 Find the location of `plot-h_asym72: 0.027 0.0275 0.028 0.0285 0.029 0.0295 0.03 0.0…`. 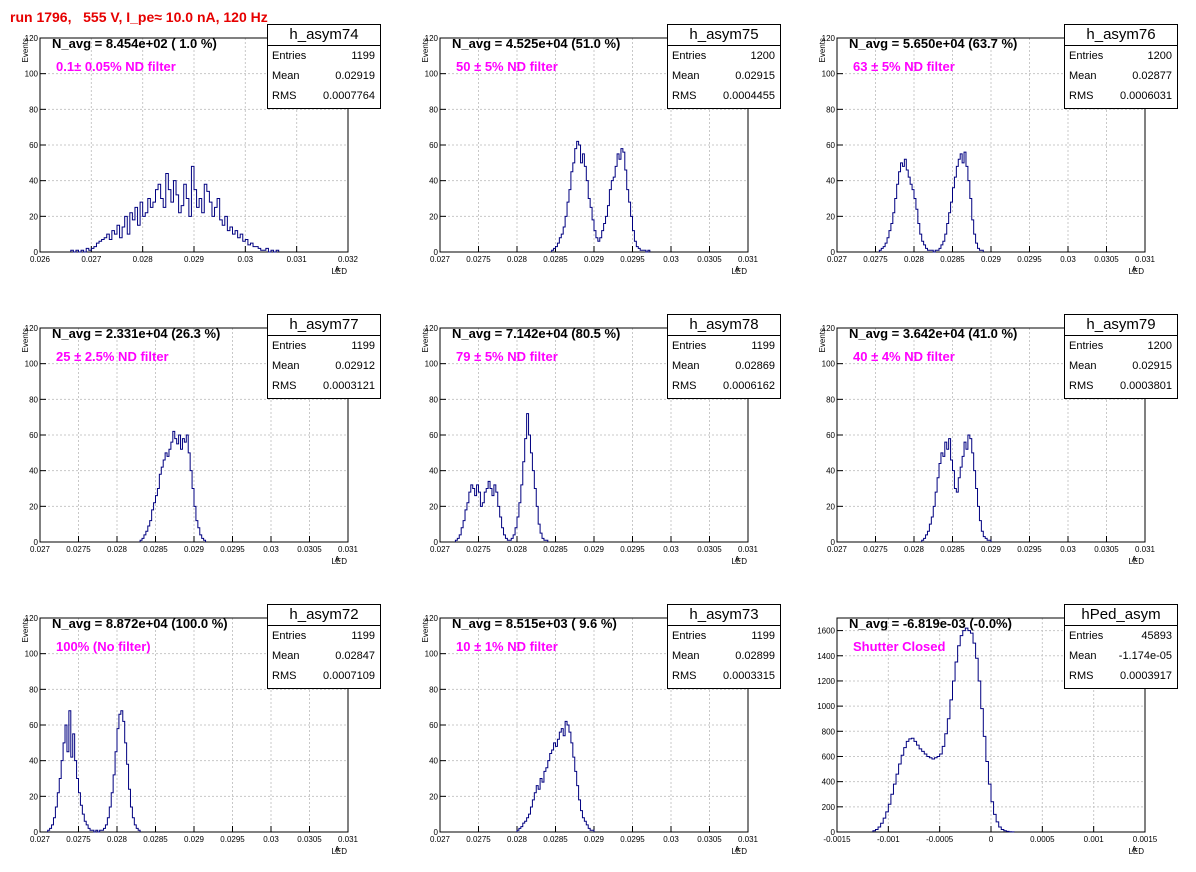

plot-h_asym72: 0.027 0.0275 0.028 0.0285 0.029 0.0295 0.03 0.0… is located at coordinates (190, 735).